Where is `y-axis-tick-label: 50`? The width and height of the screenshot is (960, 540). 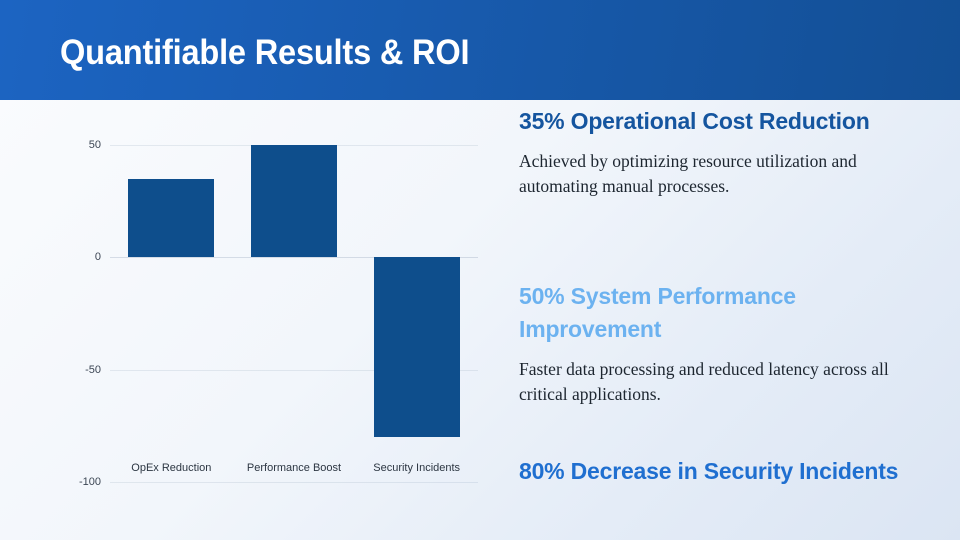 y-axis-tick-label: 50 is located at coordinates (94, 145).